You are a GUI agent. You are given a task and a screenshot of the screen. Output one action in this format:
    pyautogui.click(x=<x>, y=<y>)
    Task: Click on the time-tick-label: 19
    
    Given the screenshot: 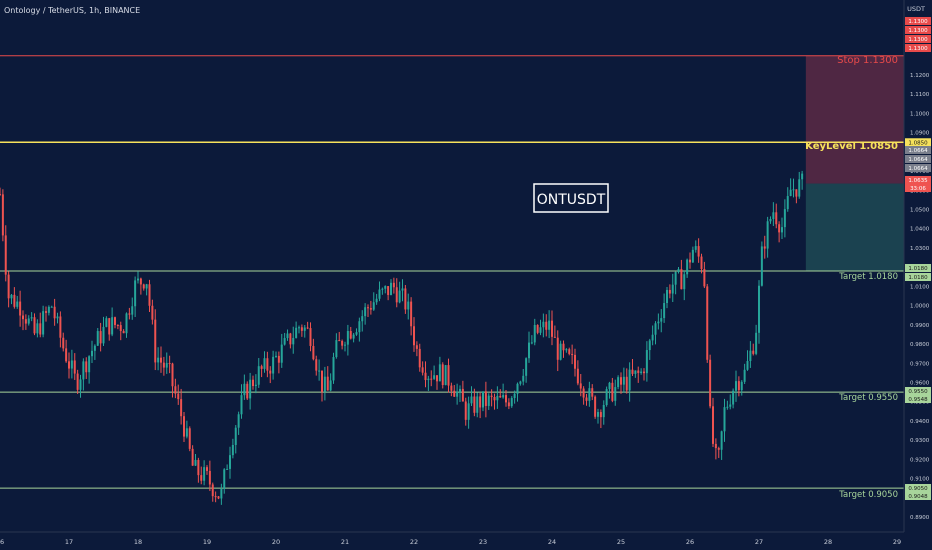 What is the action you would take?
    pyautogui.click(x=207, y=542)
    